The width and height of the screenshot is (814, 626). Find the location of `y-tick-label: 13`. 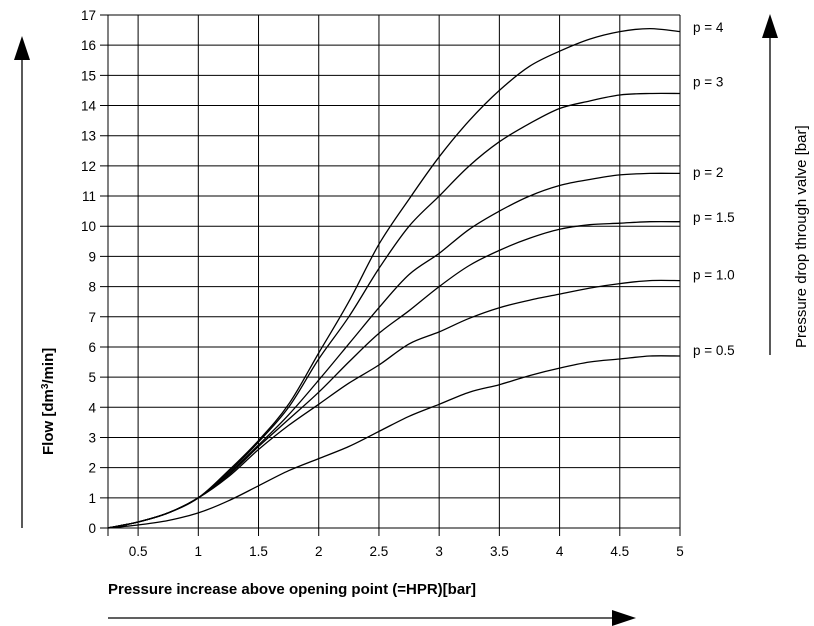

y-tick-label: 13 is located at coordinates (88, 136).